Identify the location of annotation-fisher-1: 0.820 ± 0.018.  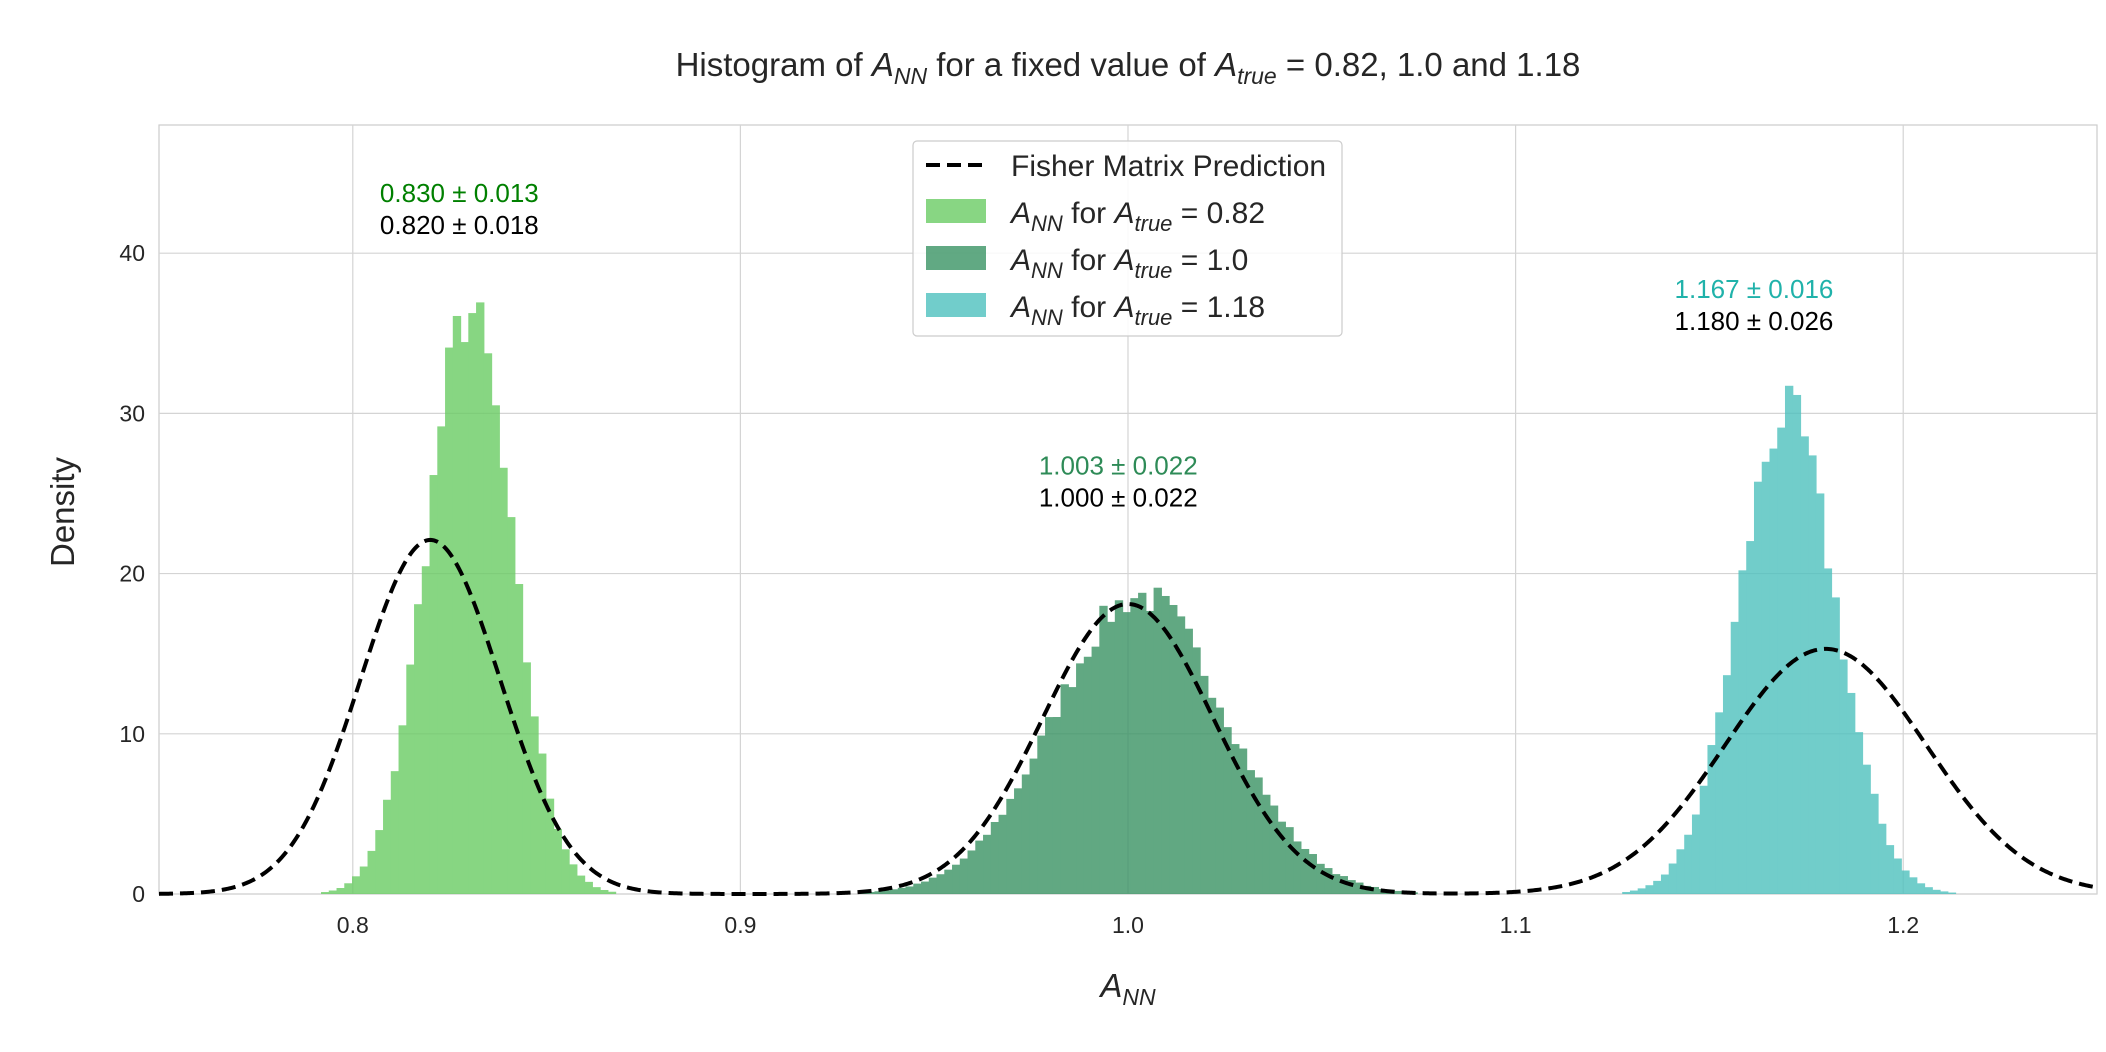
(459, 225).